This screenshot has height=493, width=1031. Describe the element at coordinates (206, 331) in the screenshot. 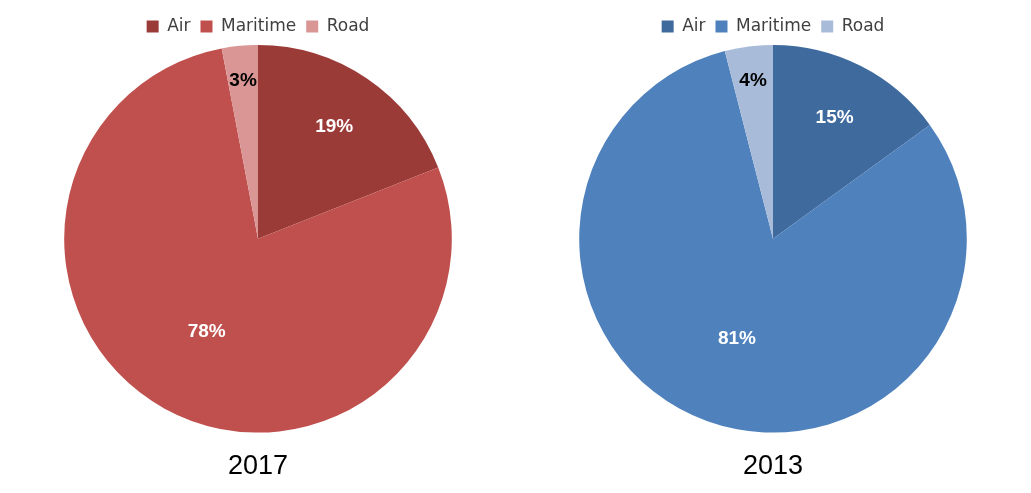

I see `data-label: 78%` at that location.